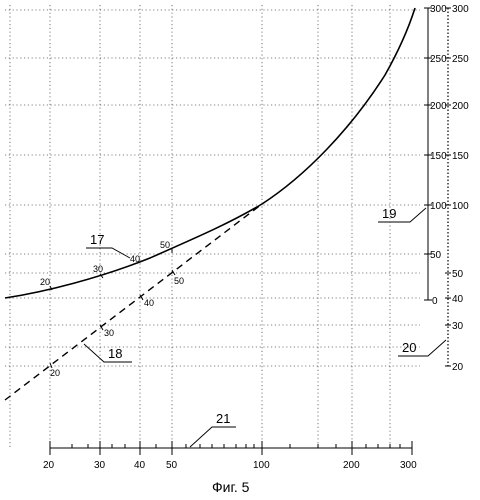  Describe the element at coordinates (230, 456) in the screenshot. I see `bottom-axis: 20 30 40 50 100 200 300` at that location.